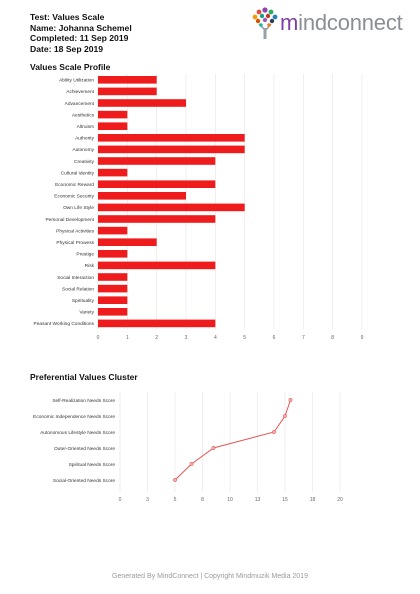  I want to click on x-tick-label: 10, so click(230, 500).